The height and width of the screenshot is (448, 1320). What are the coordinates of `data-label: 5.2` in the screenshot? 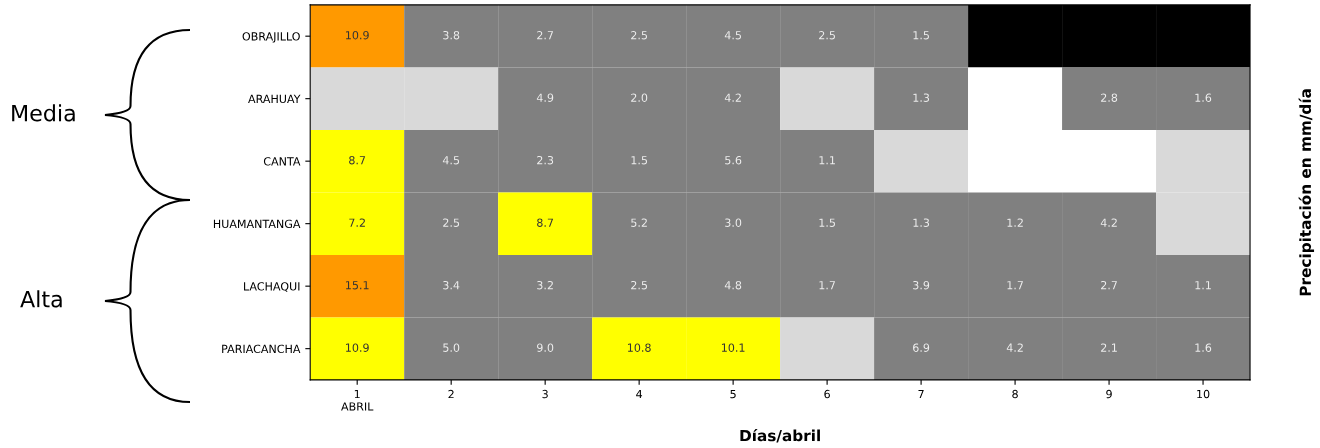 It's located at (639, 222).